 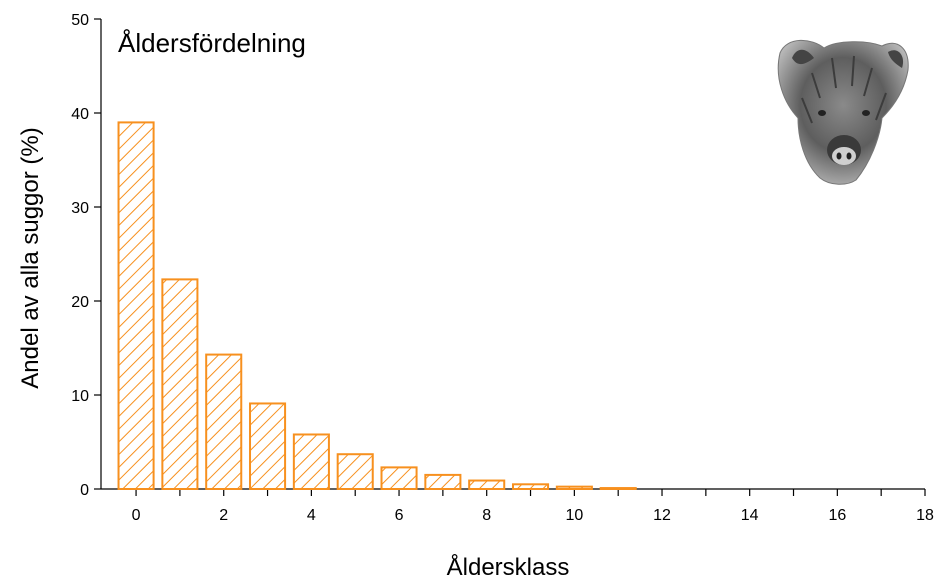 I want to click on x-tick-label: 10, so click(x=574, y=515).